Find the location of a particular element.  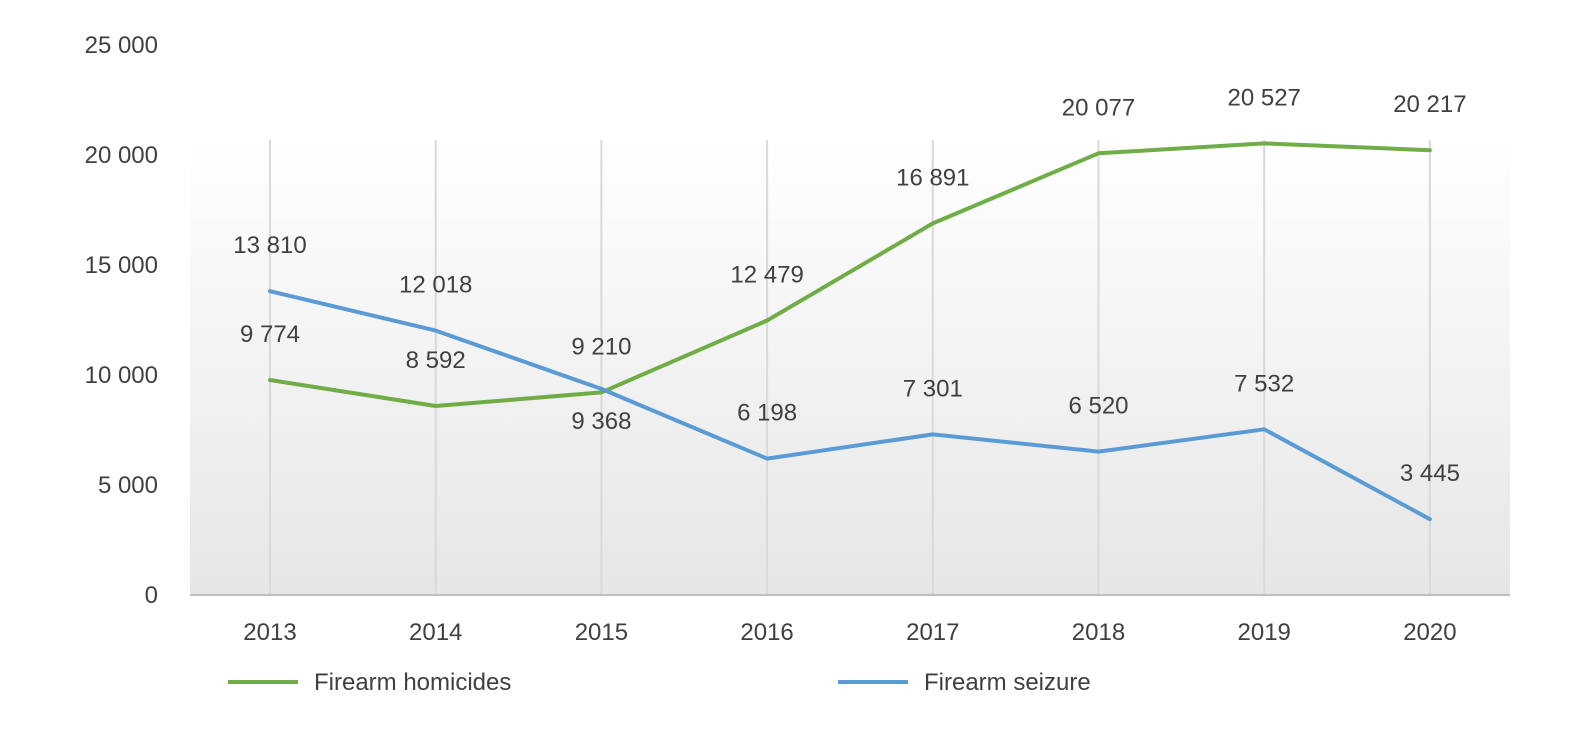

data-label: 9 210 is located at coordinates (601, 346).